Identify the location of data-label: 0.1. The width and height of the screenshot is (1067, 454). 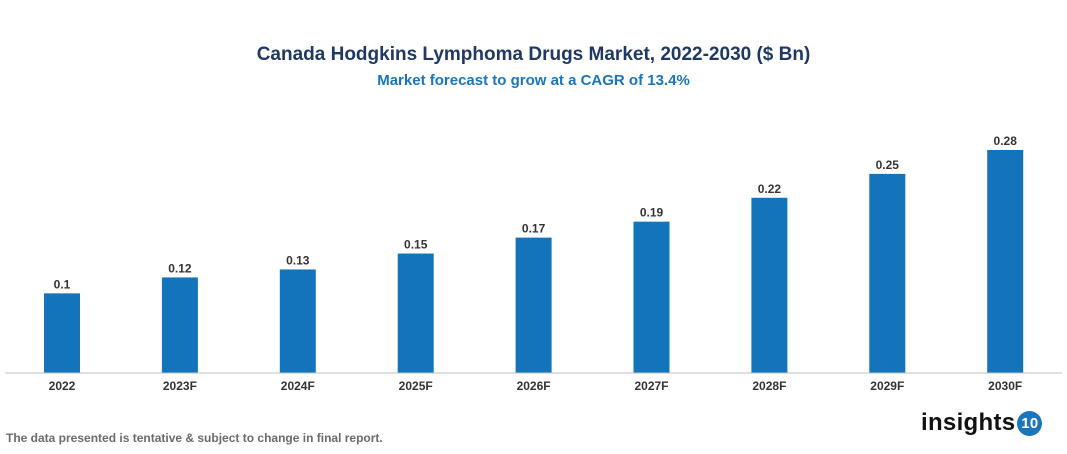
(62, 284).